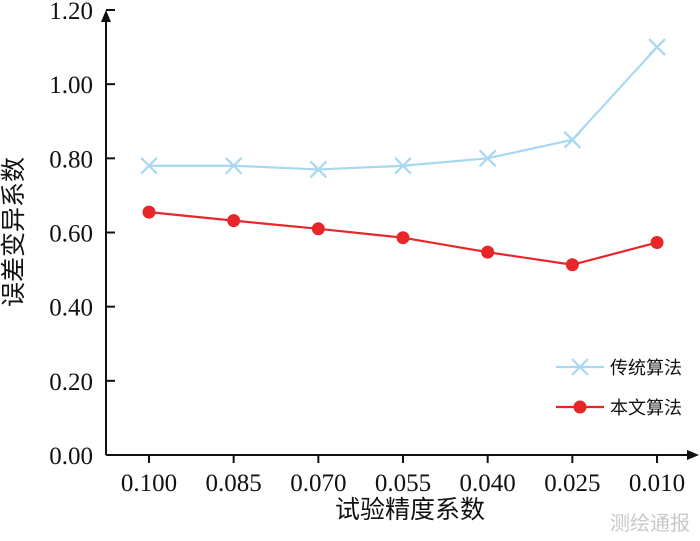  What do you see at coordinates (71, 382) in the screenshot?
I see `y-tick-label: 0.20` at bounding box center [71, 382].